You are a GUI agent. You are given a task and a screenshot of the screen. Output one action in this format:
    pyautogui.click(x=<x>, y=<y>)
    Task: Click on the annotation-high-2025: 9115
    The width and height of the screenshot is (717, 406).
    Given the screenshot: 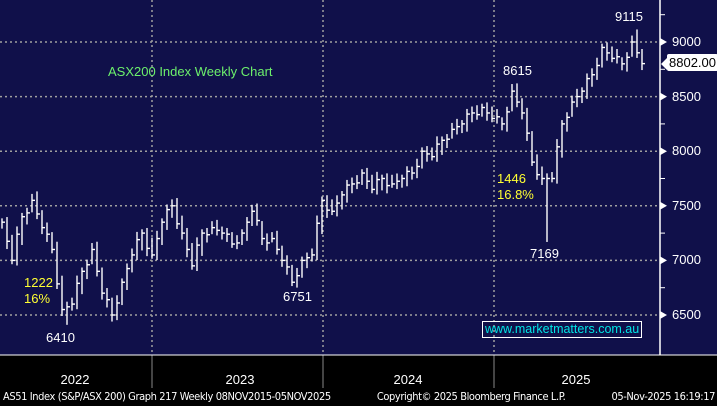 What is the action you would take?
    pyautogui.click(x=629, y=16)
    